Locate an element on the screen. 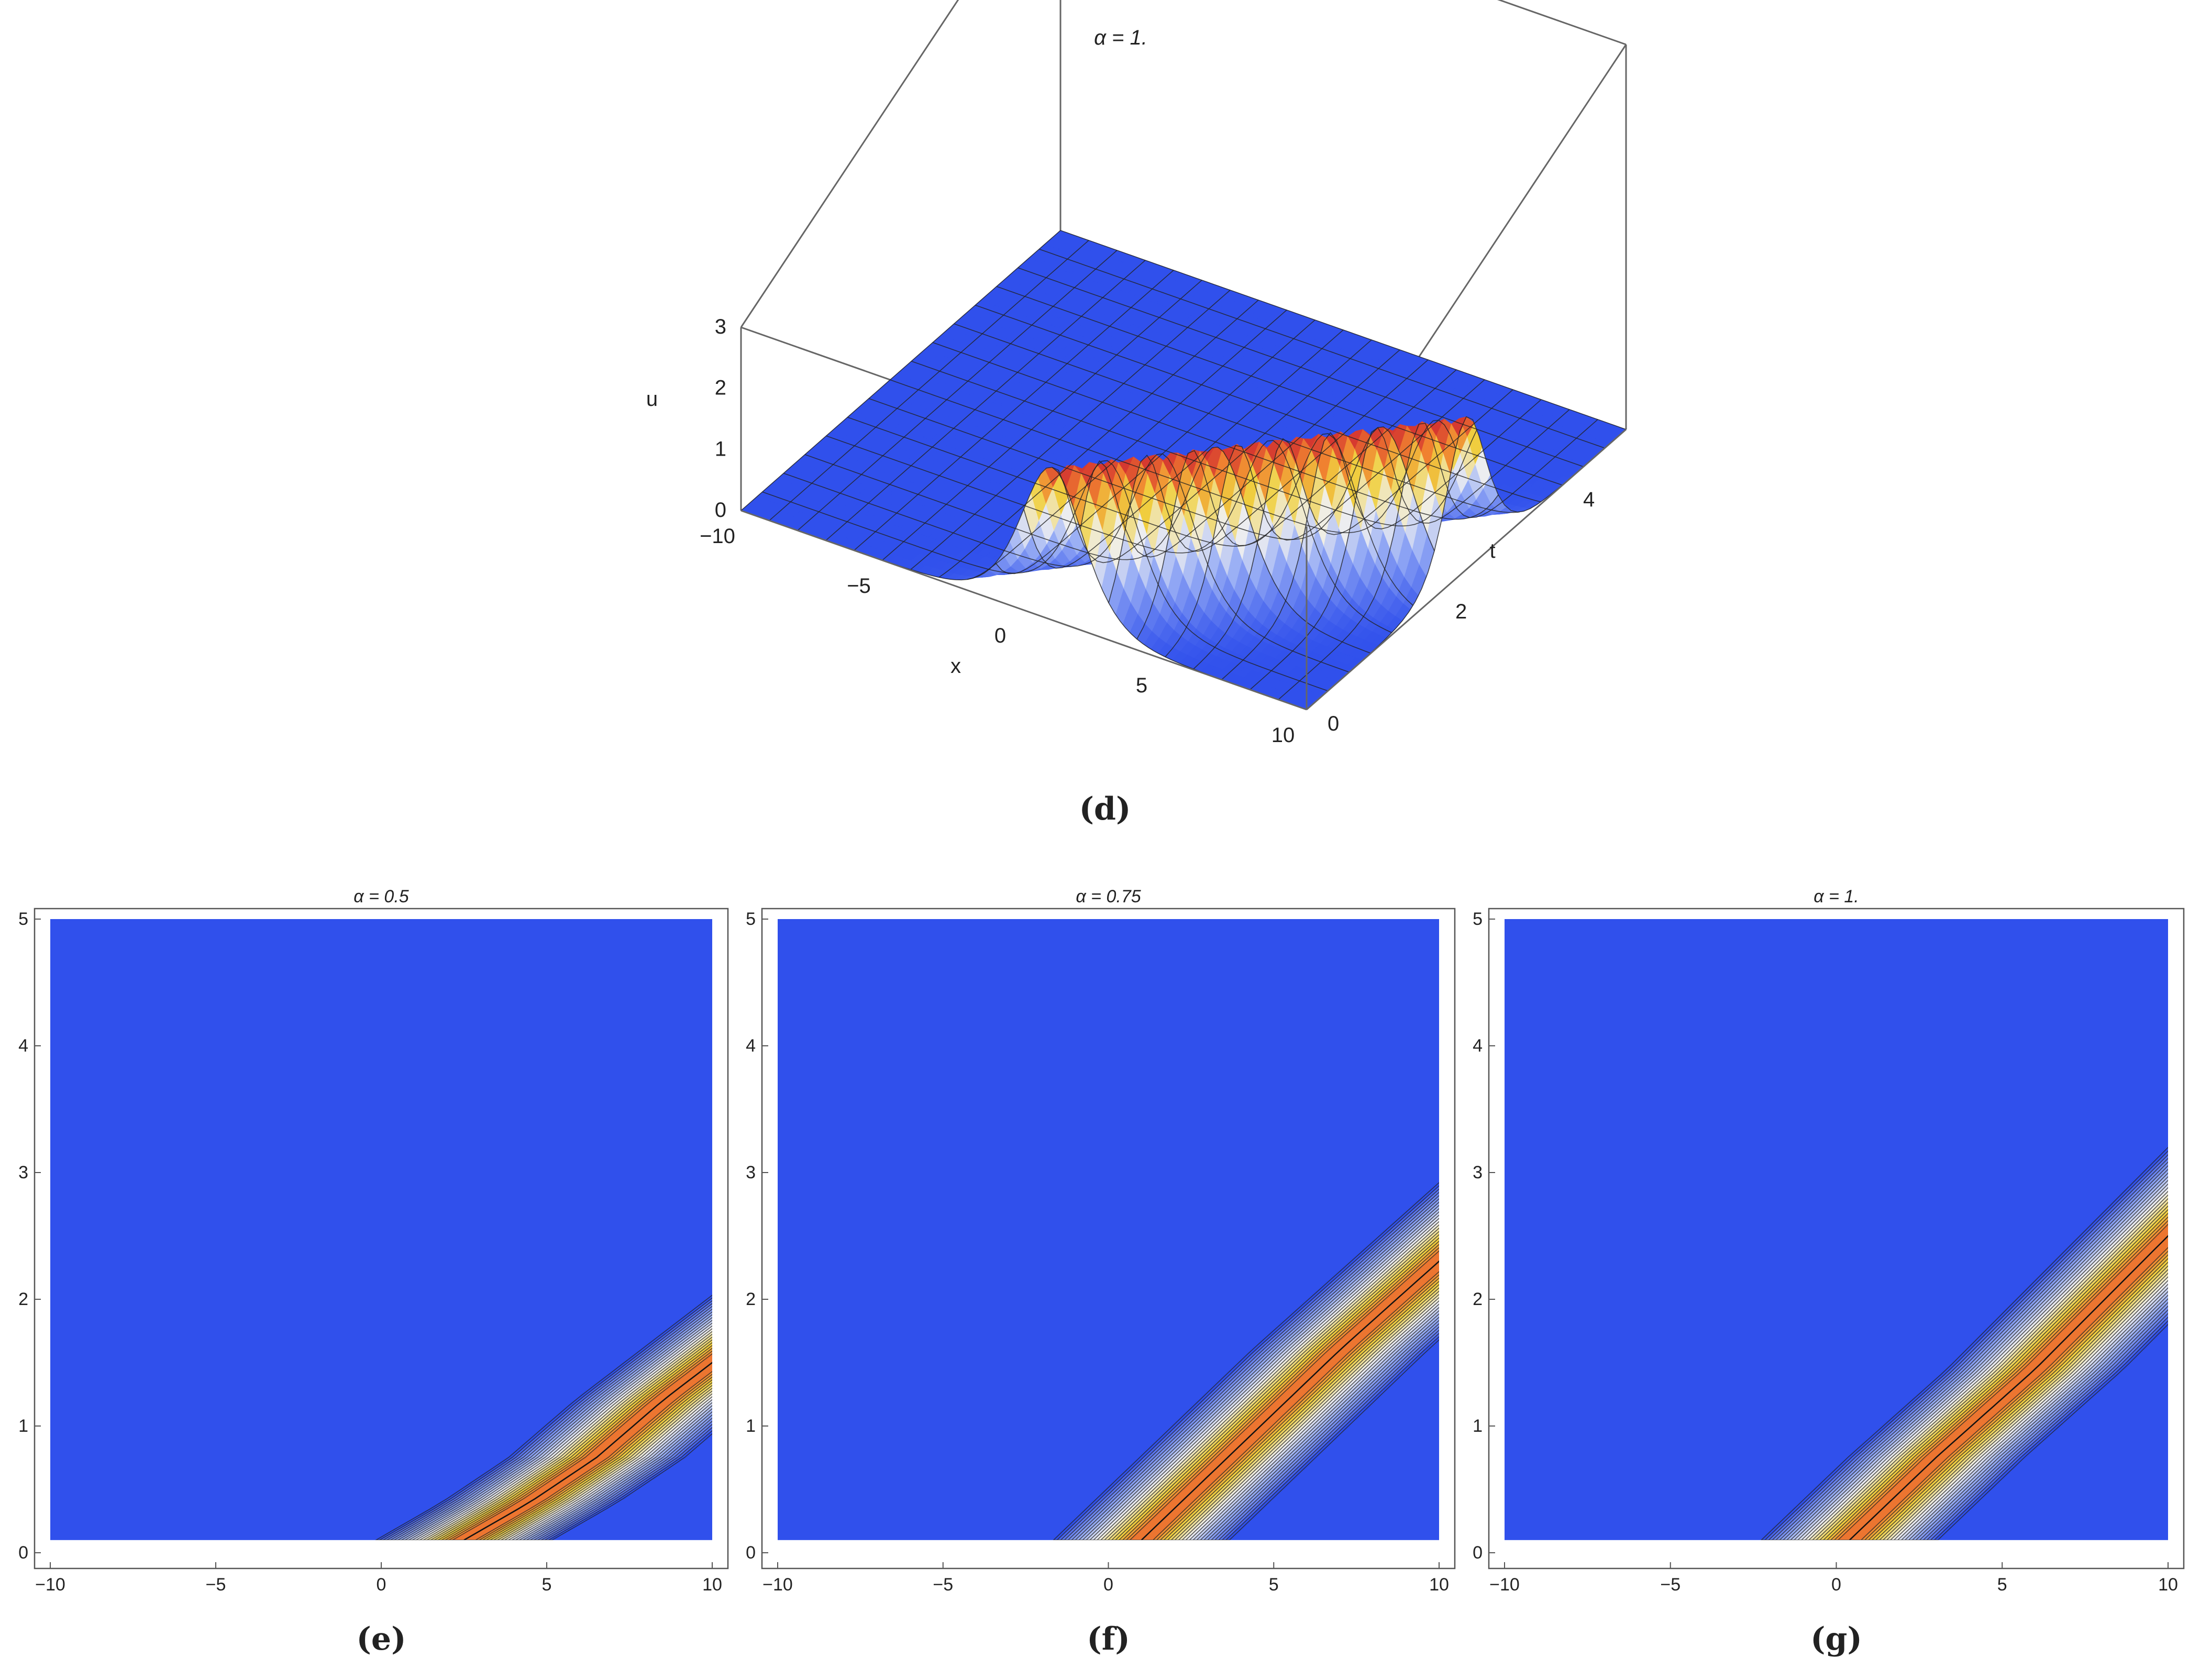 The width and height of the screenshot is (2200, 1680). plot-background is located at coordinates (1836, 1236).